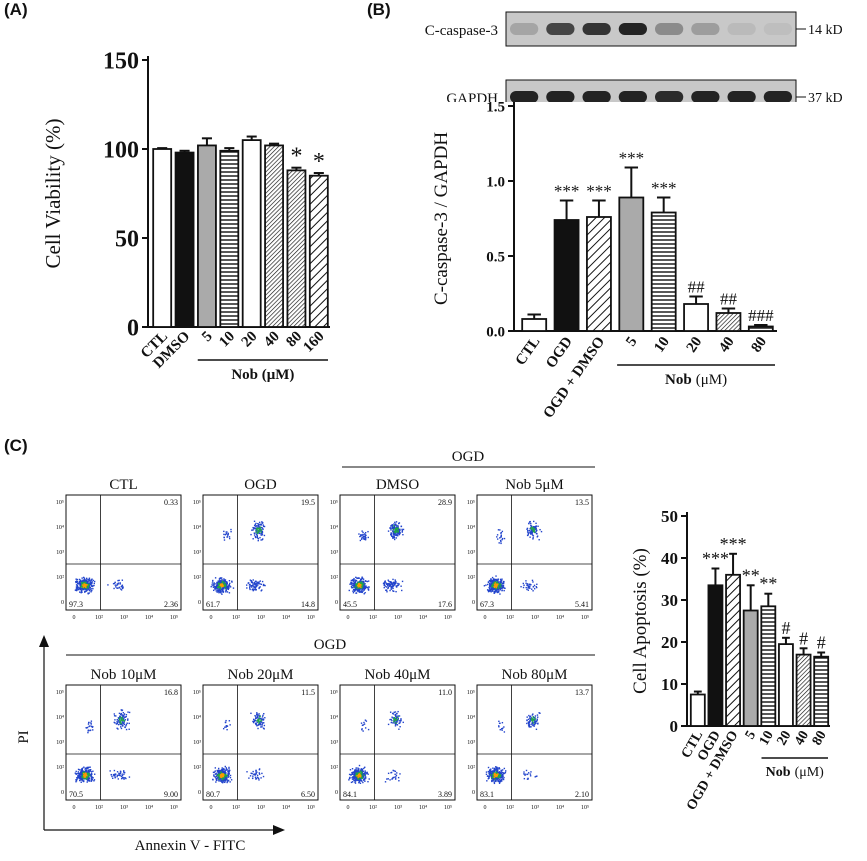  I want to click on quadrant-value-ur: 19.5, so click(308, 502).